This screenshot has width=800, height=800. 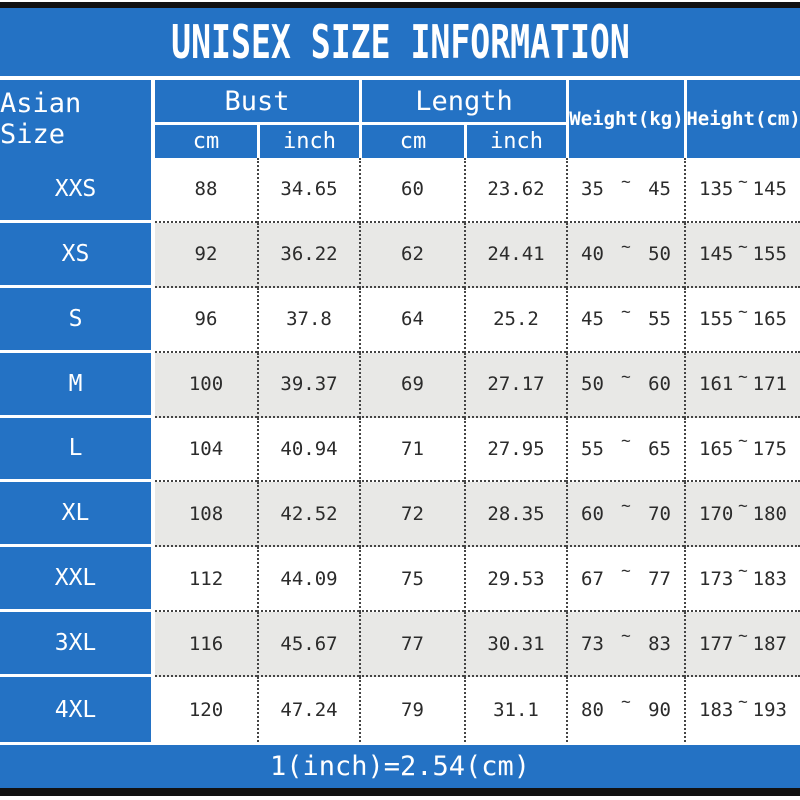 What do you see at coordinates (411, 385) in the screenshot?
I see `length-cm-cell: 69` at bounding box center [411, 385].